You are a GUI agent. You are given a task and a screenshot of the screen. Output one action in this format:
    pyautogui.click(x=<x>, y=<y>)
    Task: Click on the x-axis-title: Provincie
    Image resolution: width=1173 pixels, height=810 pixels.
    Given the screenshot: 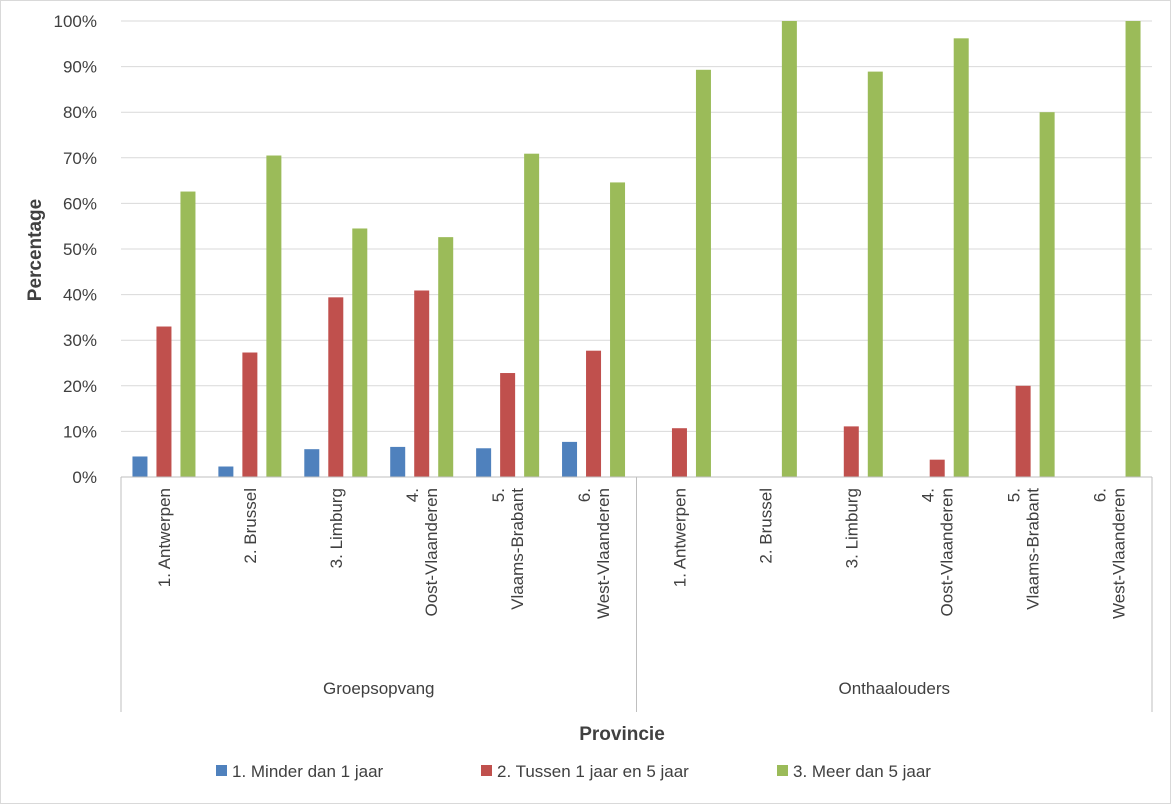 What is the action you would take?
    pyautogui.click(x=622, y=734)
    